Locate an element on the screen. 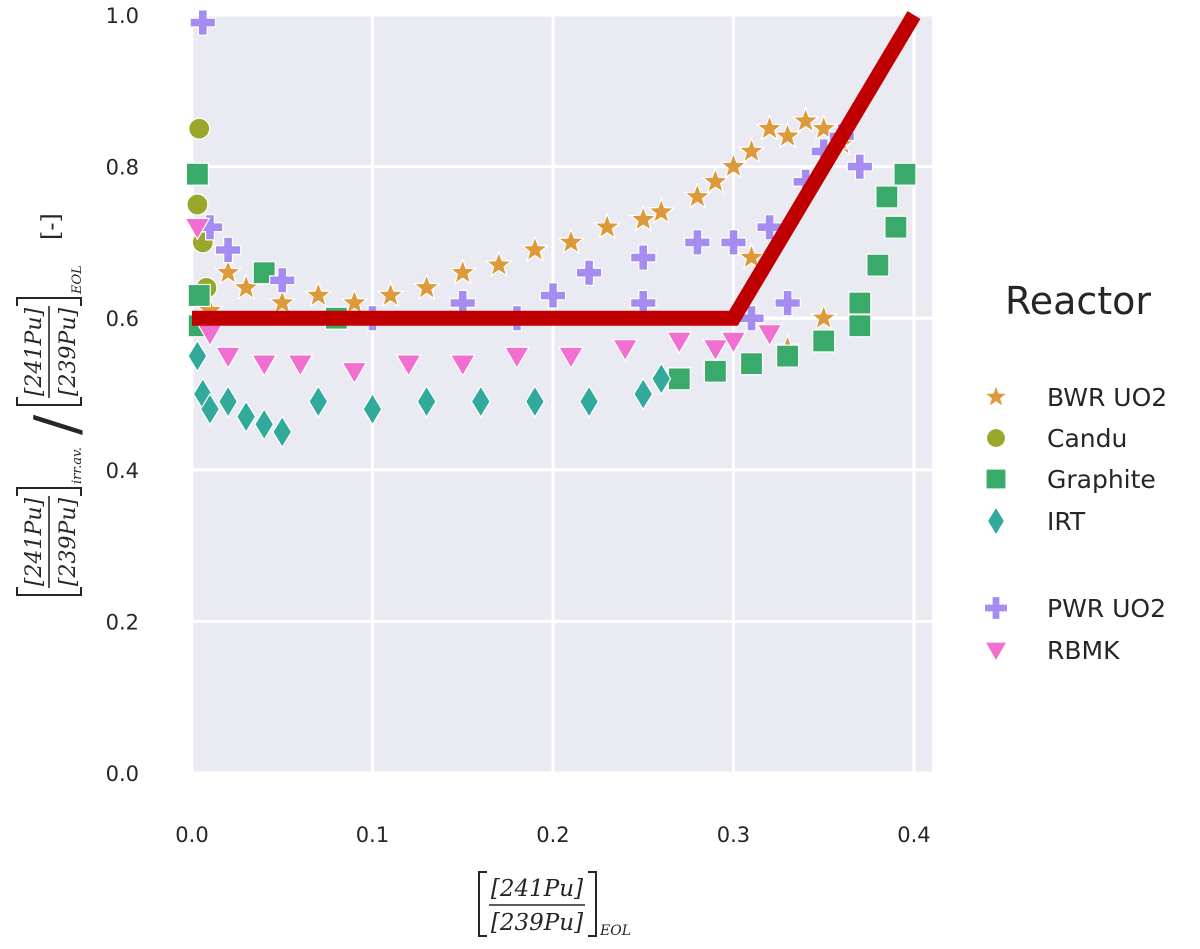 The width and height of the screenshot is (1200, 949). x-label-subscript: EOL is located at coordinates (615, 931).